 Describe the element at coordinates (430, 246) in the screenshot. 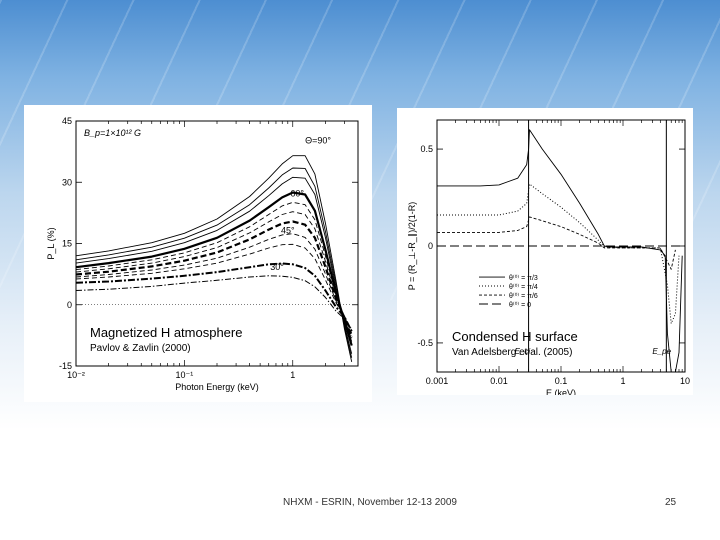

I see `right-y-tick-label: 0` at that location.